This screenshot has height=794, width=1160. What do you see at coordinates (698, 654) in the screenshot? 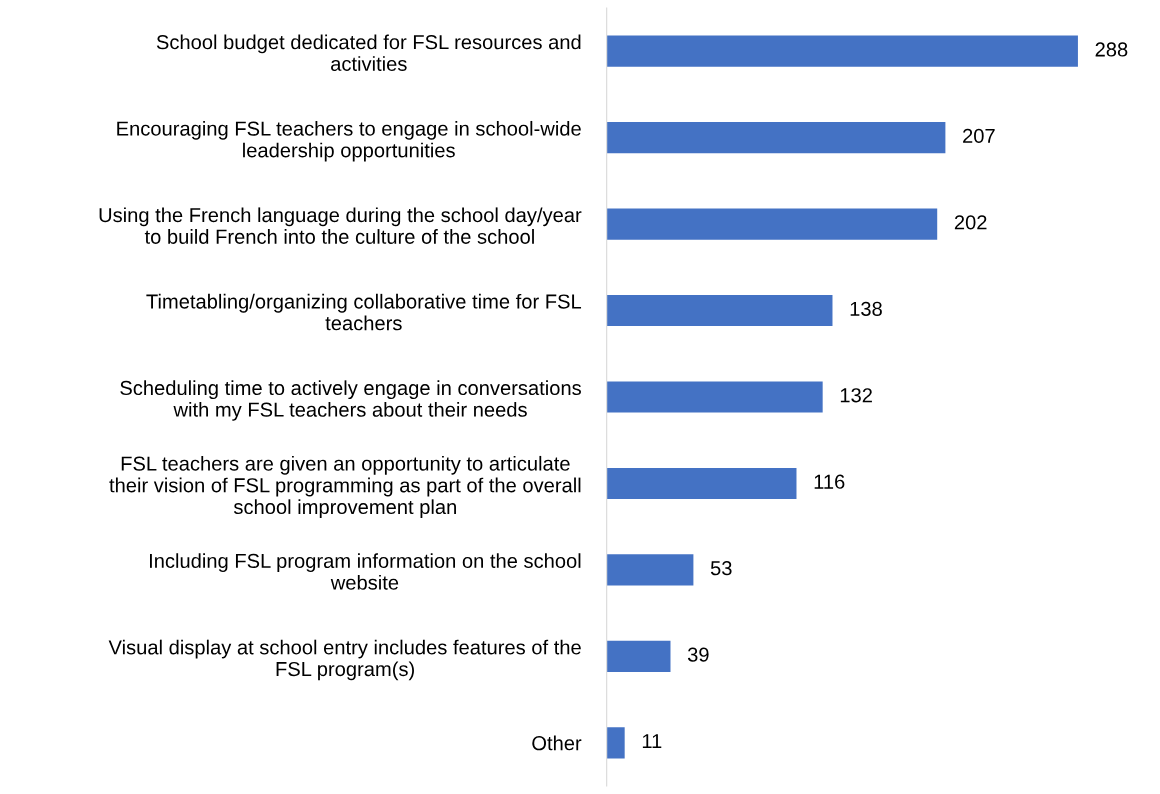
I see `data-label: 39` at bounding box center [698, 654].